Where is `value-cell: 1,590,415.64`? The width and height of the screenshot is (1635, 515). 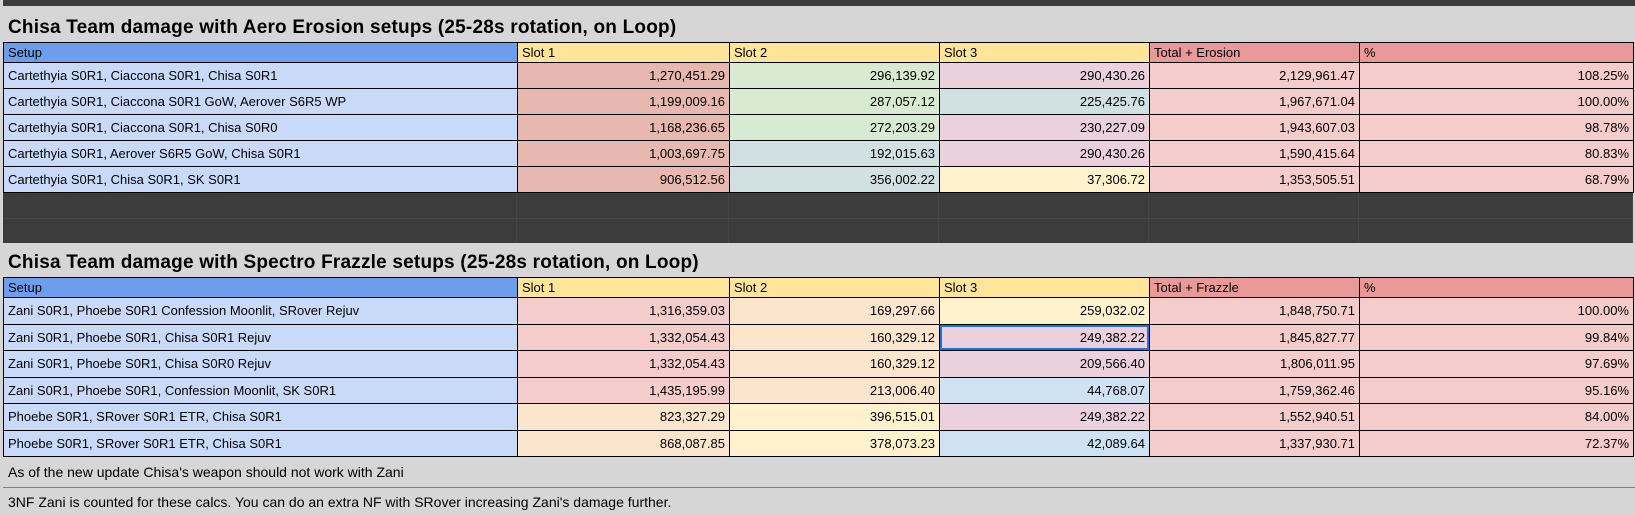 value-cell: 1,590,415.64 is located at coordinates (1255, 154).